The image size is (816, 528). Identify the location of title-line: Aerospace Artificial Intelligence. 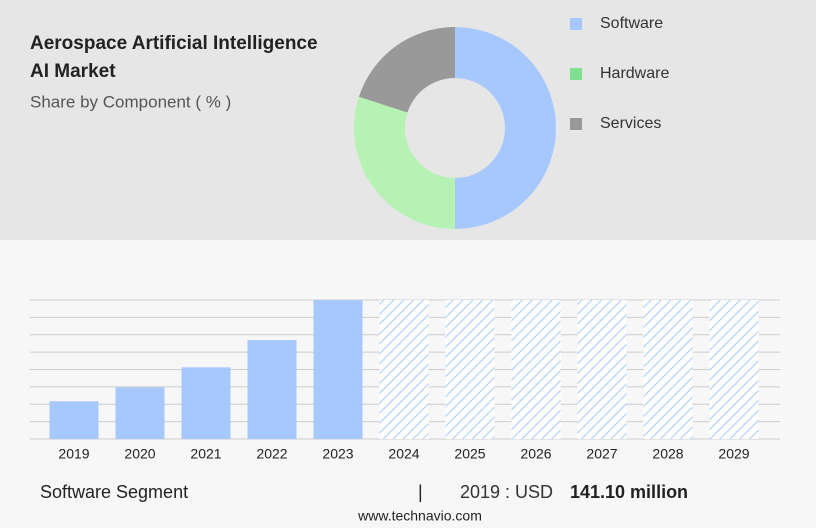
(174, 43).